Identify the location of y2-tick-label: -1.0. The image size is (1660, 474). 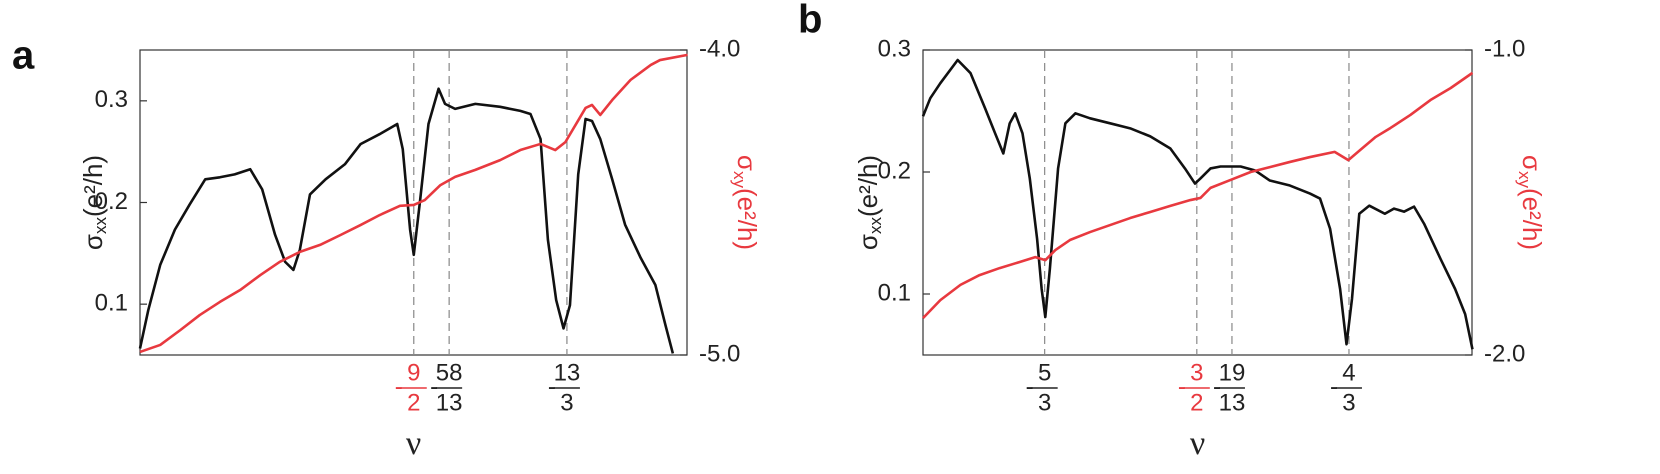
(1504, 48).